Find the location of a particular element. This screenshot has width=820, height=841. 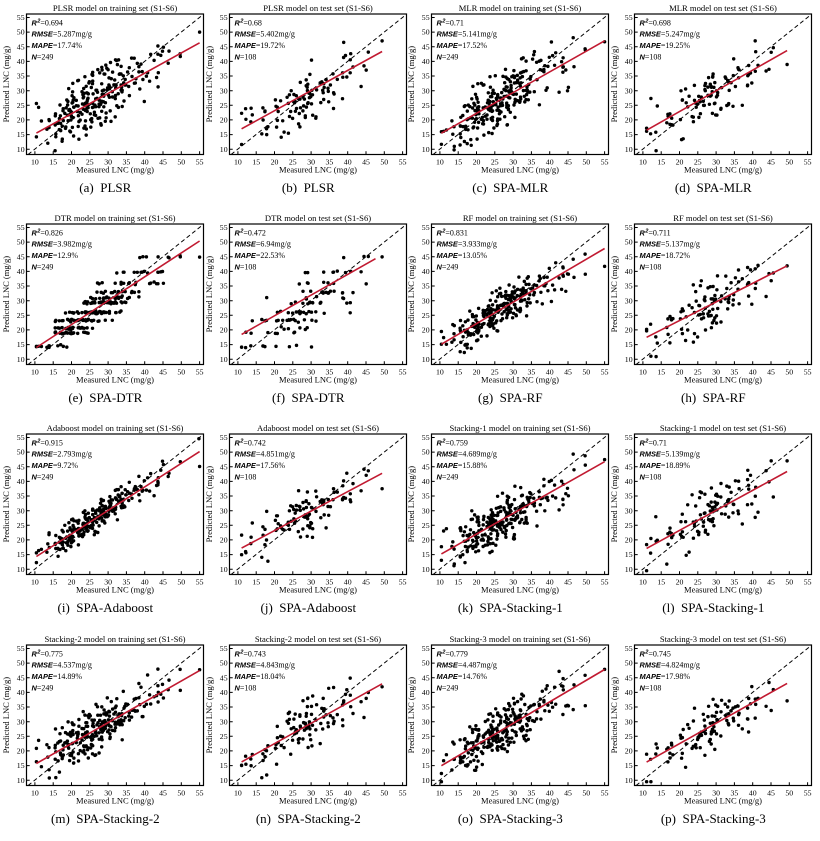

svg-text: (c) SPA-MLR is located at coordinates (511, 187).